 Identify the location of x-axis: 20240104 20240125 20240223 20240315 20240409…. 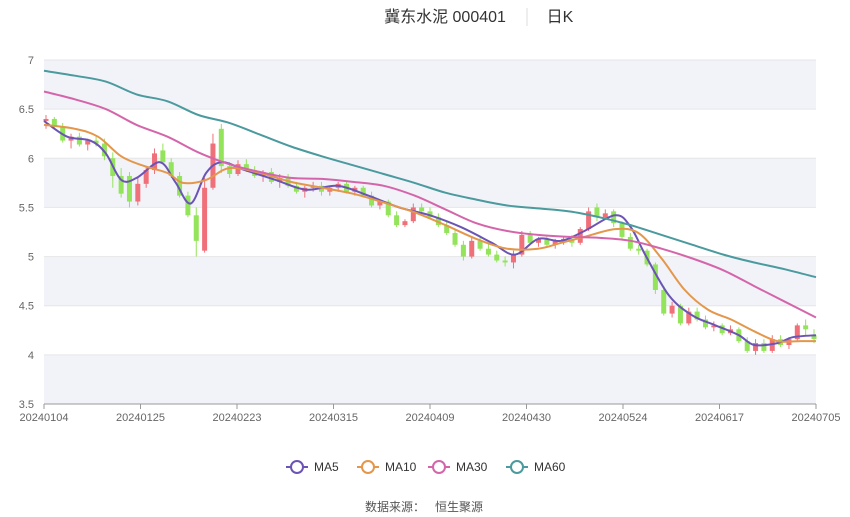
(430, 413).